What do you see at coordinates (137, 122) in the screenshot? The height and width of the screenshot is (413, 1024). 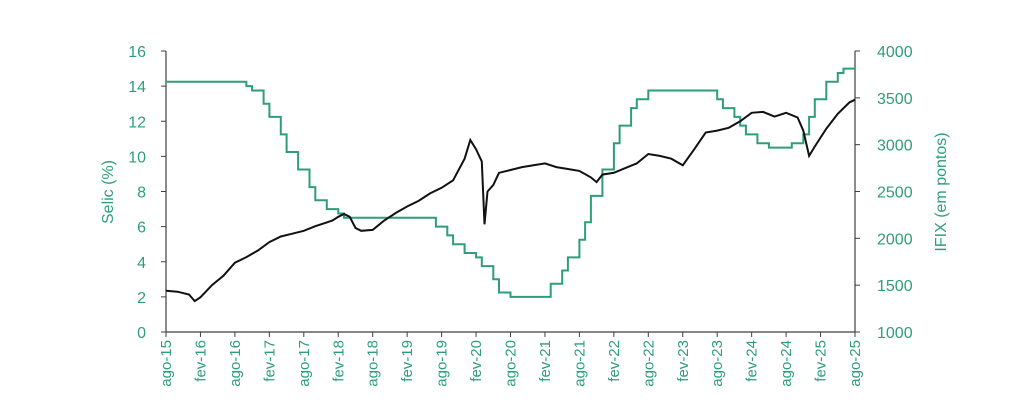 I see `left-tick-label: 12` at bounding box center [137, 122].